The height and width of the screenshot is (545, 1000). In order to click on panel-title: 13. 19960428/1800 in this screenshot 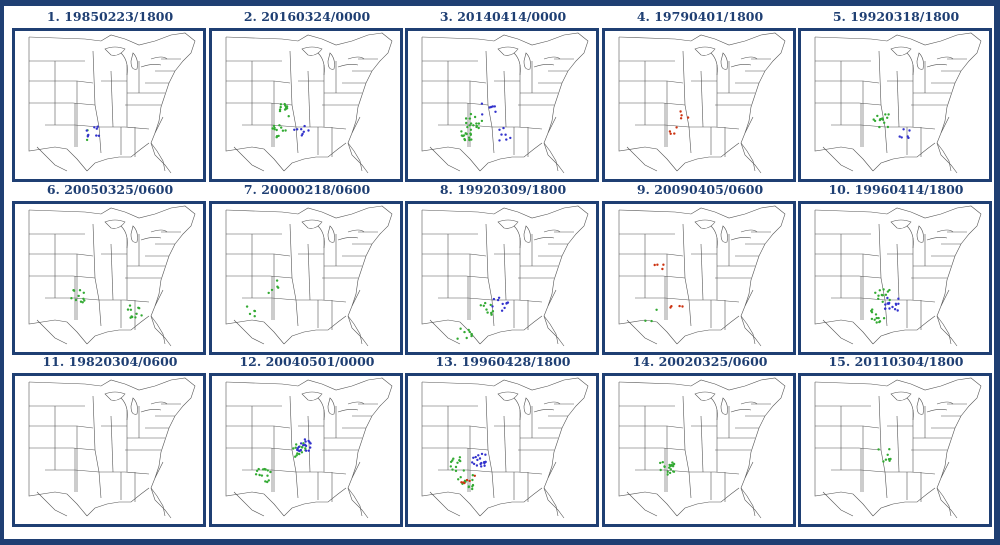, I will do `click(503, 361)`.